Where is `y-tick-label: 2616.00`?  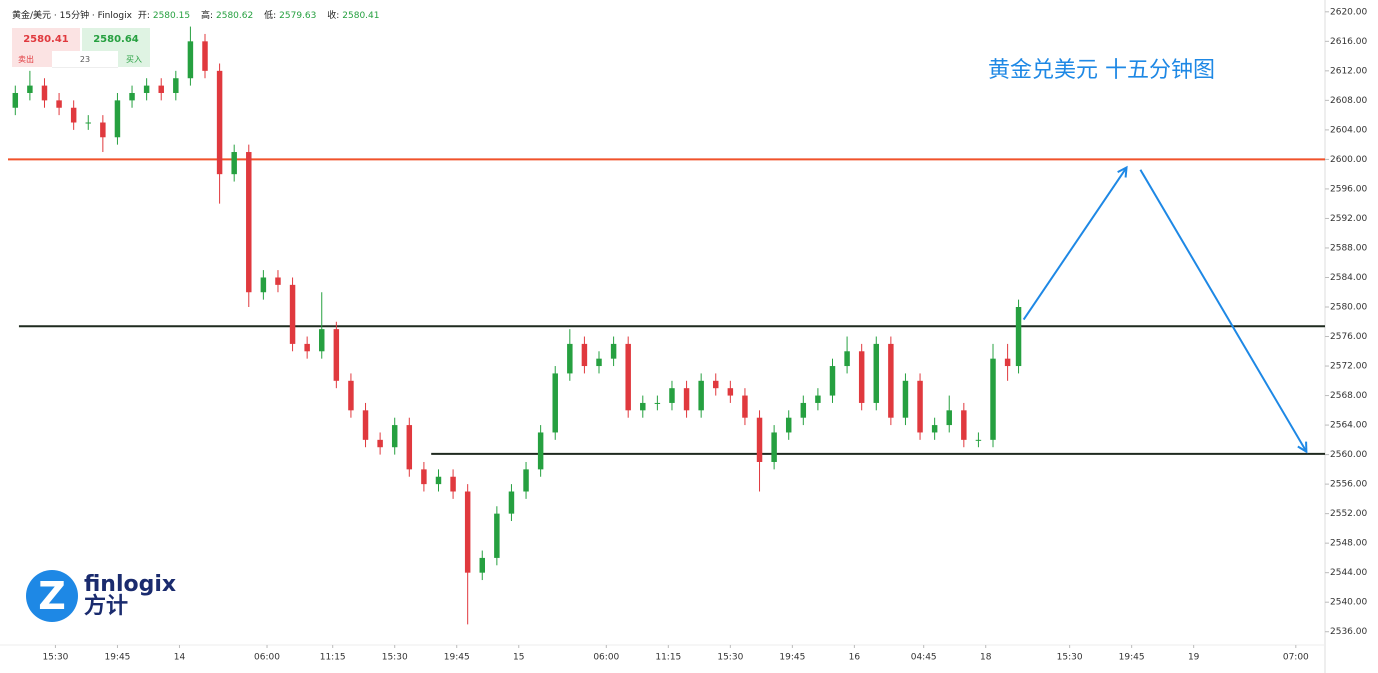
y-tick-label: 2616.00 is located at coordinates (1348, 42).